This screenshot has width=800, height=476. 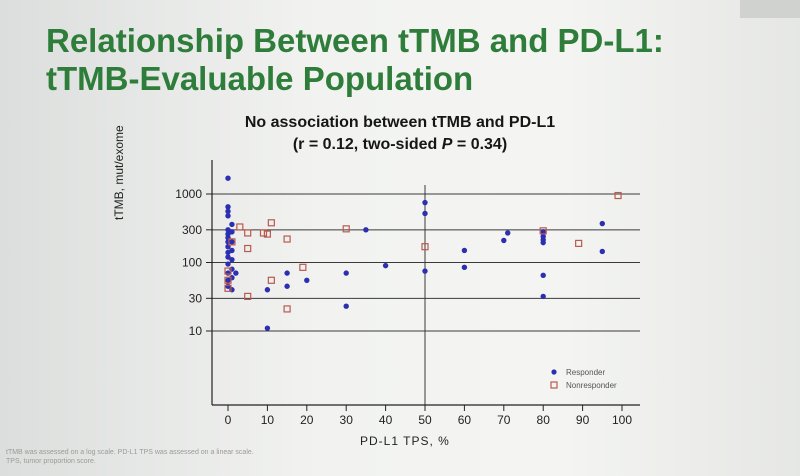 What do you see at coordinates (119, 172) in the screenshot?
I see `y-axis-label: tTMB, mut/exome` at bounding box center [119, 172].